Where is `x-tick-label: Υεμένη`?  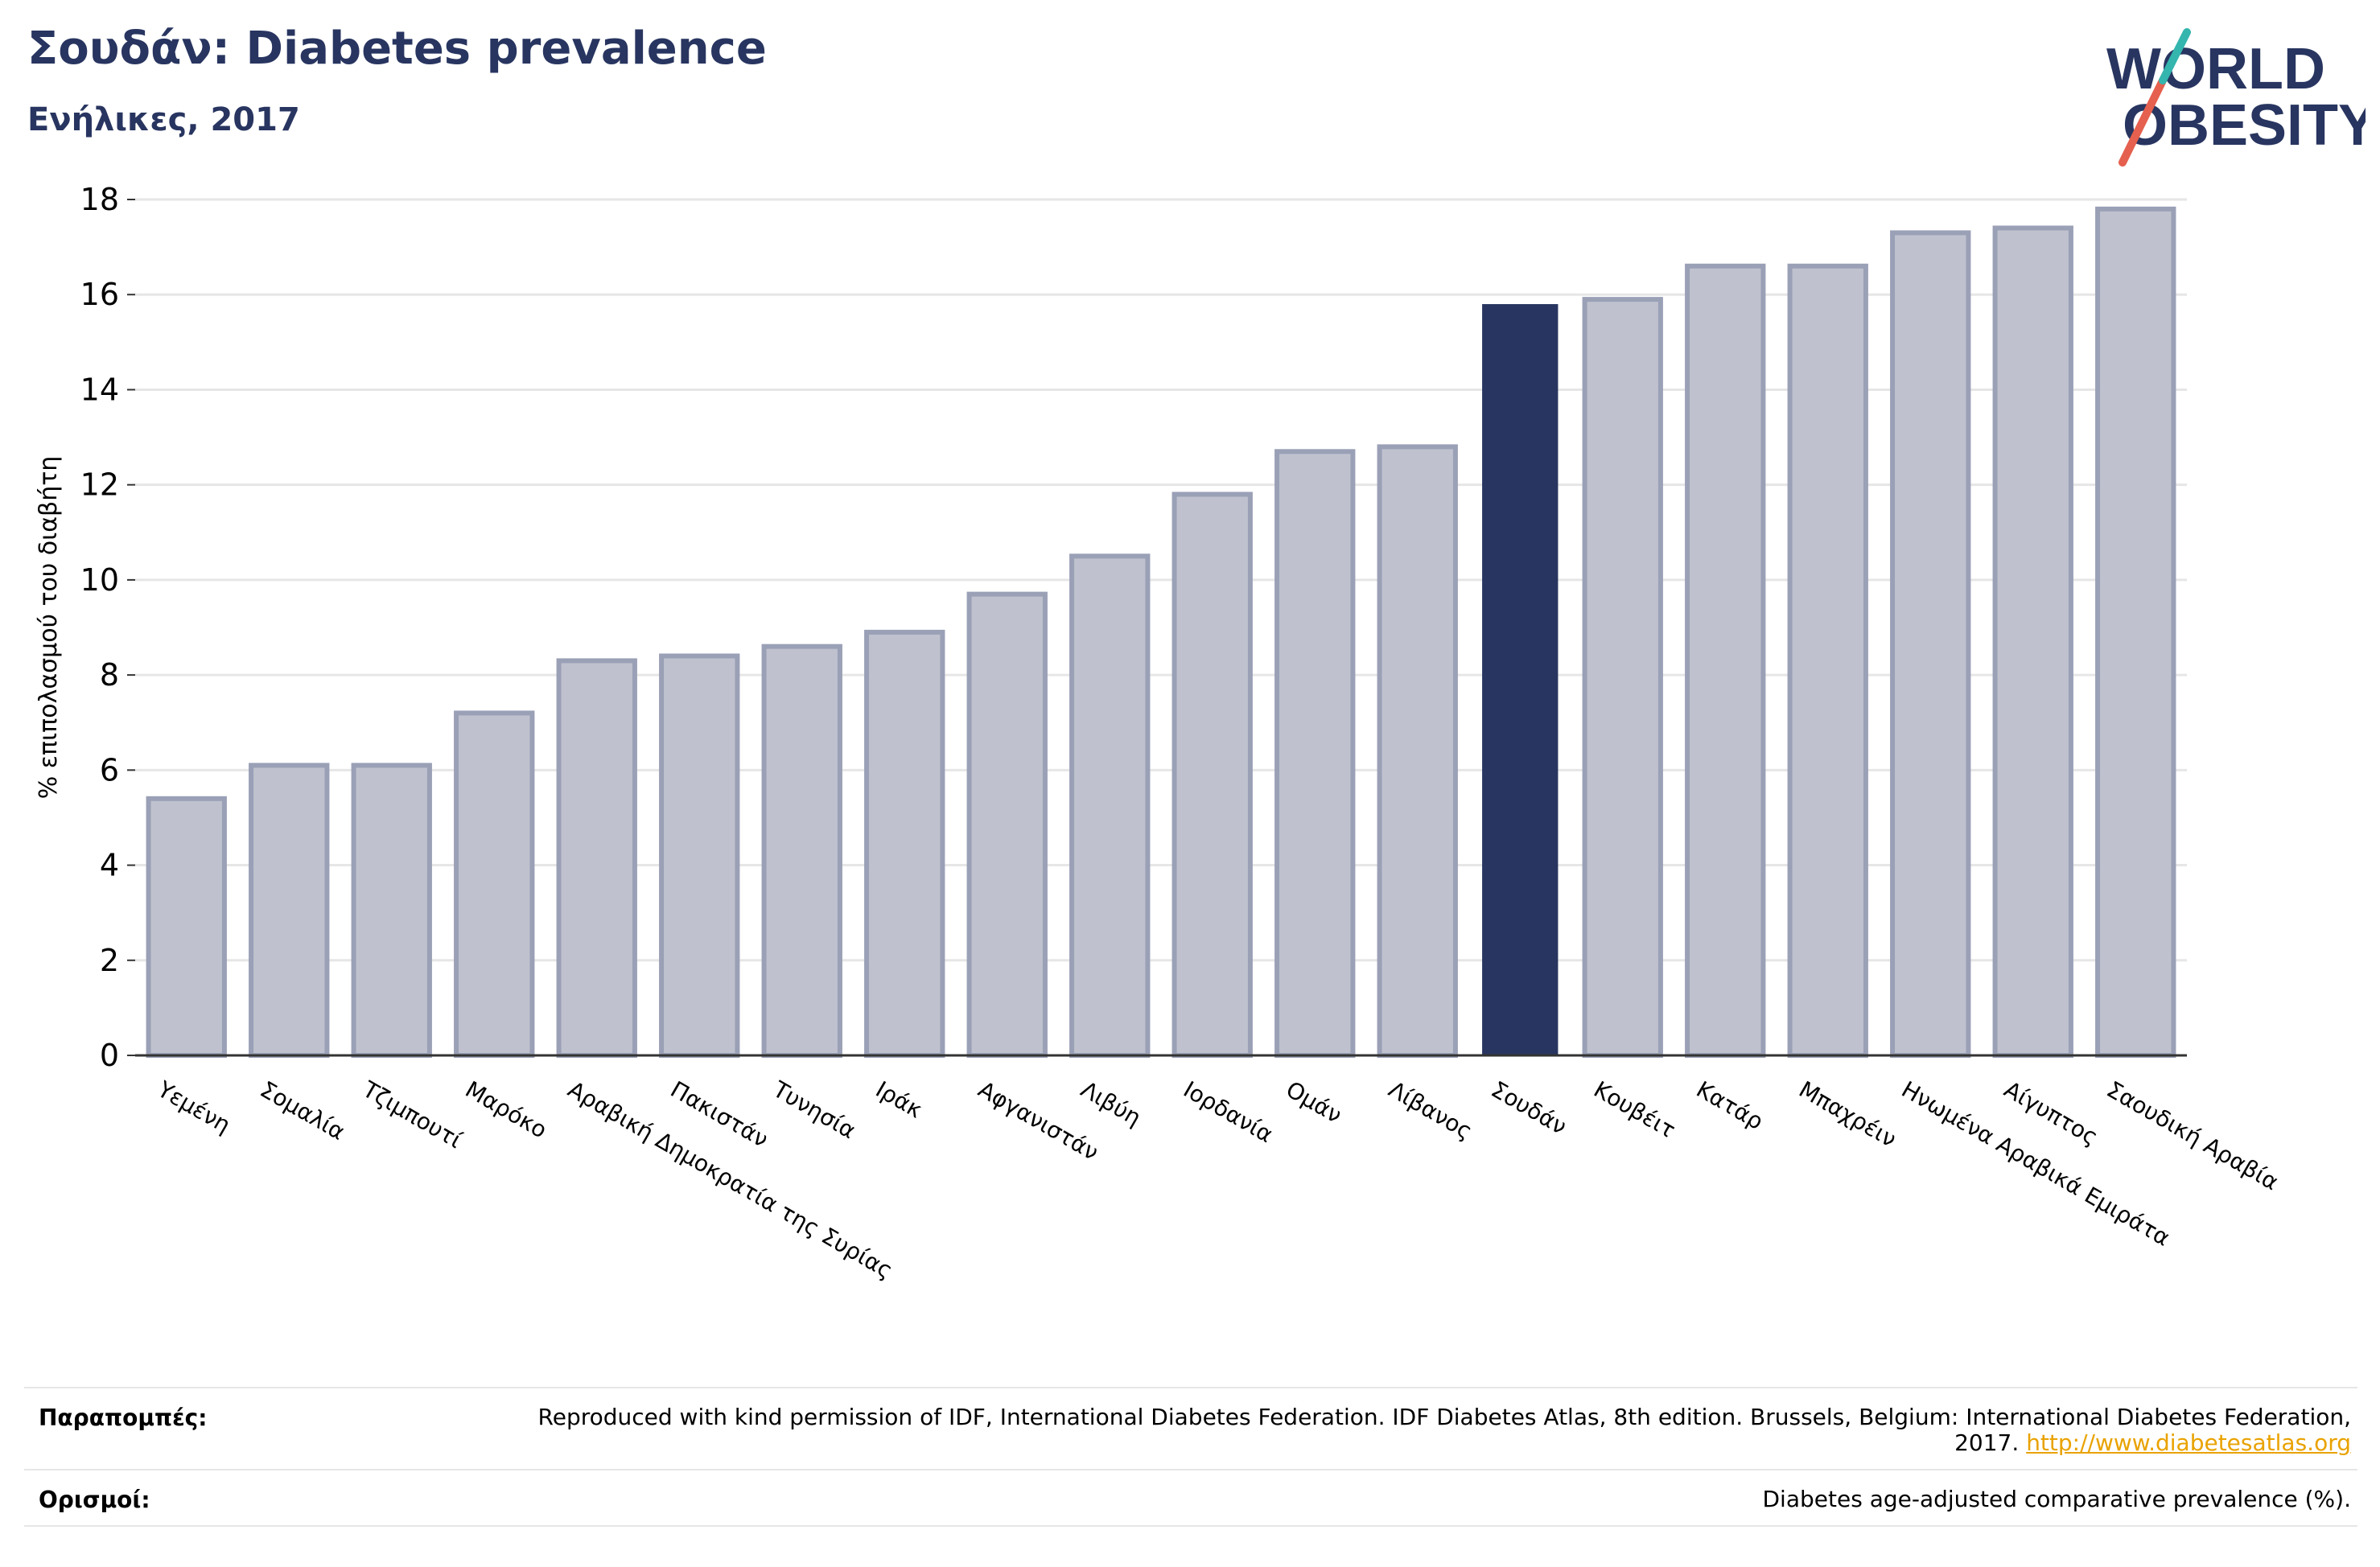 x-tick-label: Υεμένη is located at coordinates (194, 1107).